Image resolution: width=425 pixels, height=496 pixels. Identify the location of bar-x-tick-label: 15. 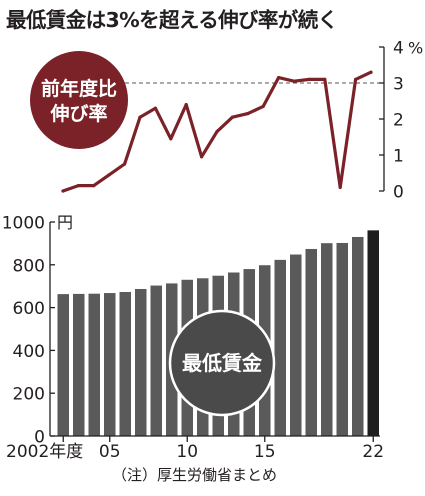
(265, 452).